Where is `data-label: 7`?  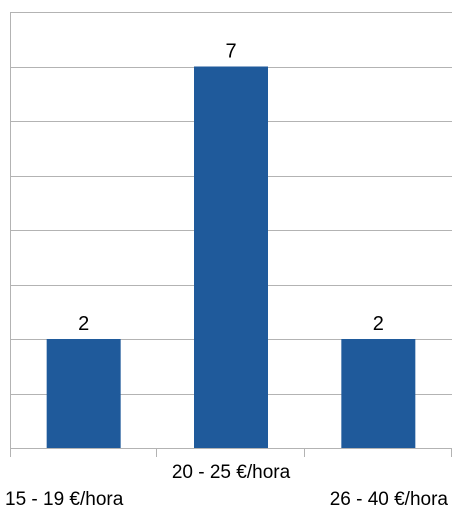
data-label: 7 is located at coordinates (230, 52).